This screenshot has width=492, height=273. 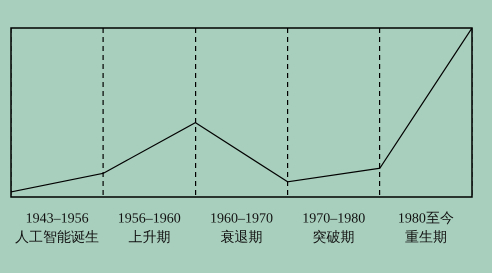 What do you see at coordinates (333, 238) in the screenshot?
I see `text: 突破期` at bounding box center [333, 238].